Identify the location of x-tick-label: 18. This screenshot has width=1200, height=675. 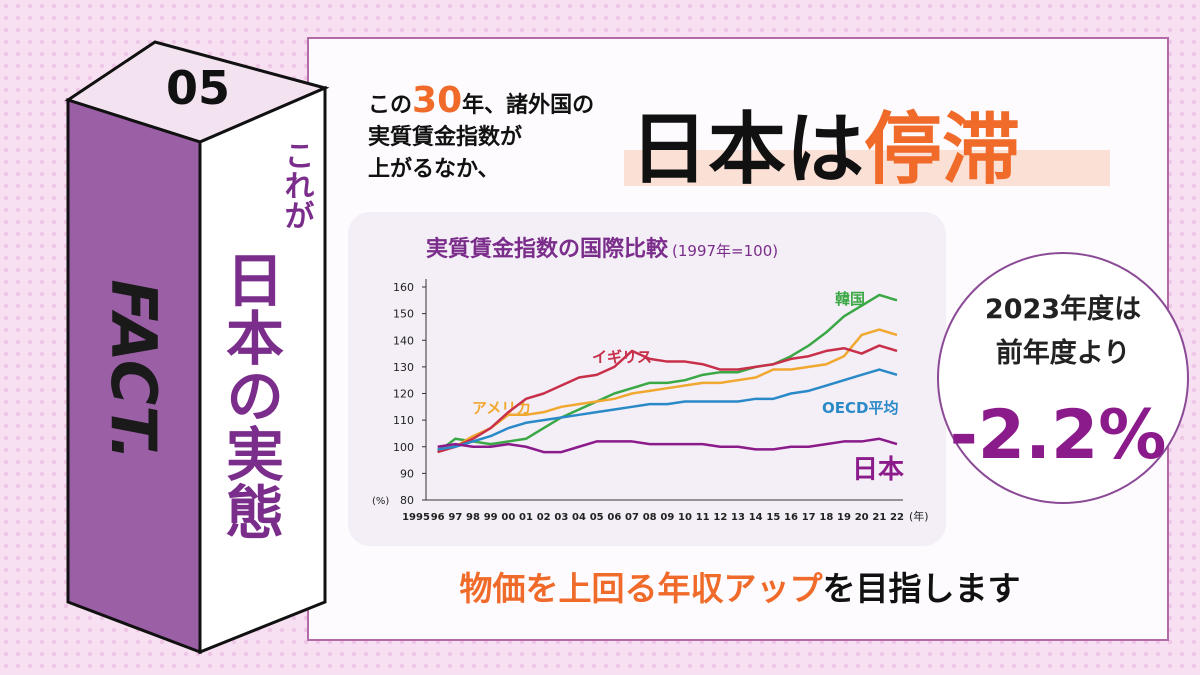
(826, 517).